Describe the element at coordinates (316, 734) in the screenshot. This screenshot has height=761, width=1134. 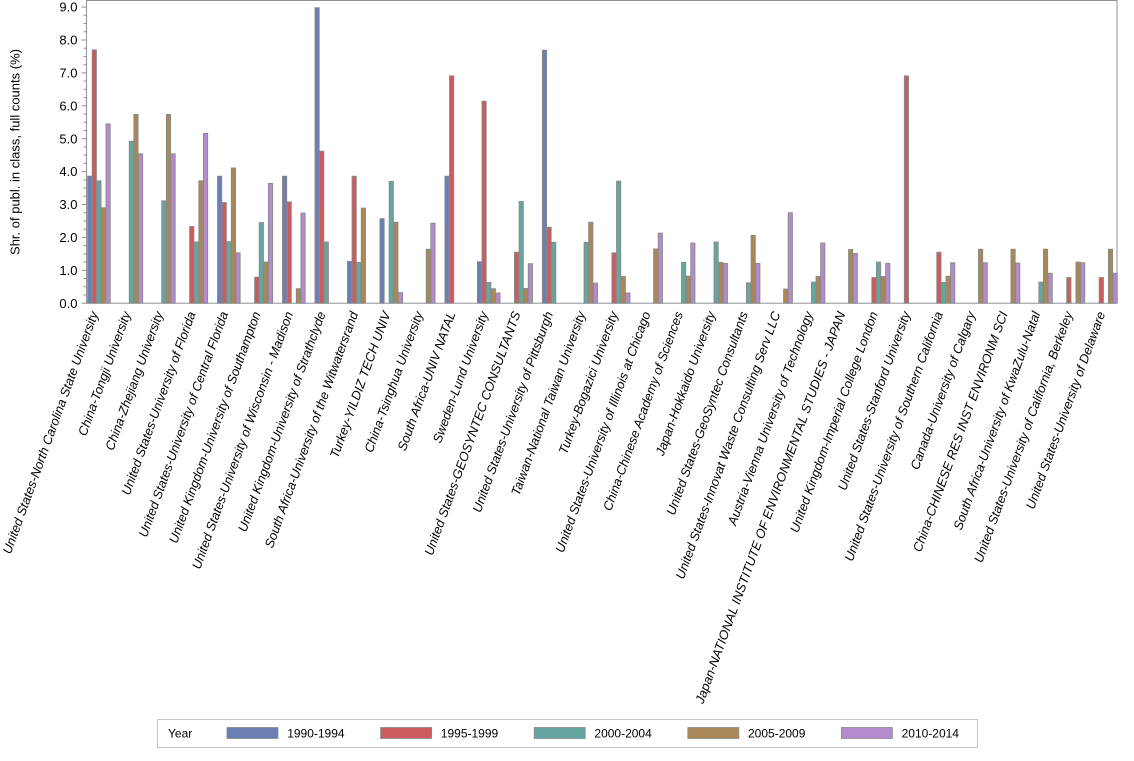
I see `svg-text: 1990-1994` at that location.